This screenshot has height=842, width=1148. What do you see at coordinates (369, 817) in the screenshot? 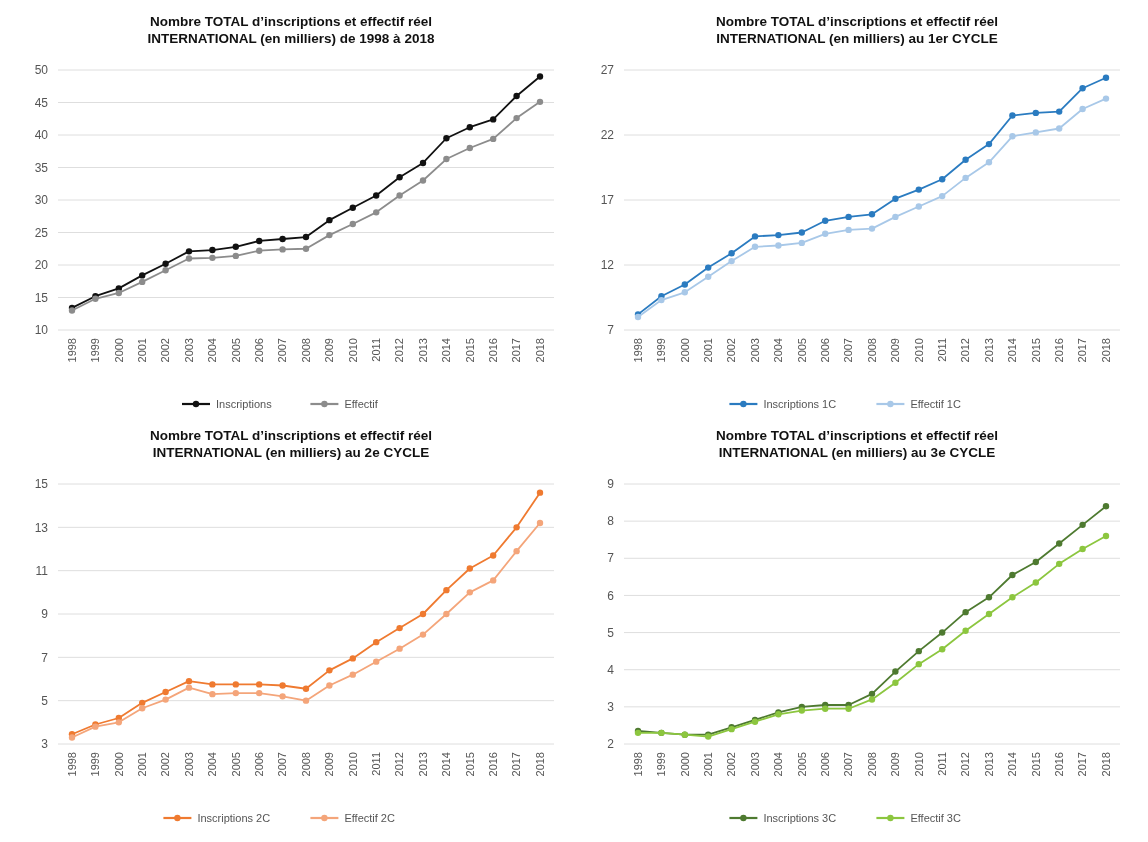
I see `legend-label: Effectif 2C` at bounding box center [369, 817].